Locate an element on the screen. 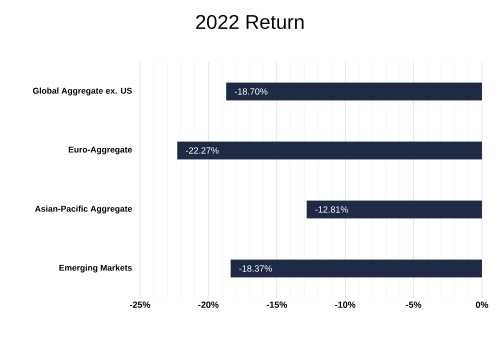 This screenshot has width=500, height=338. y-tick-label: Euro-Aggregate is located at coordinates (100, 150).